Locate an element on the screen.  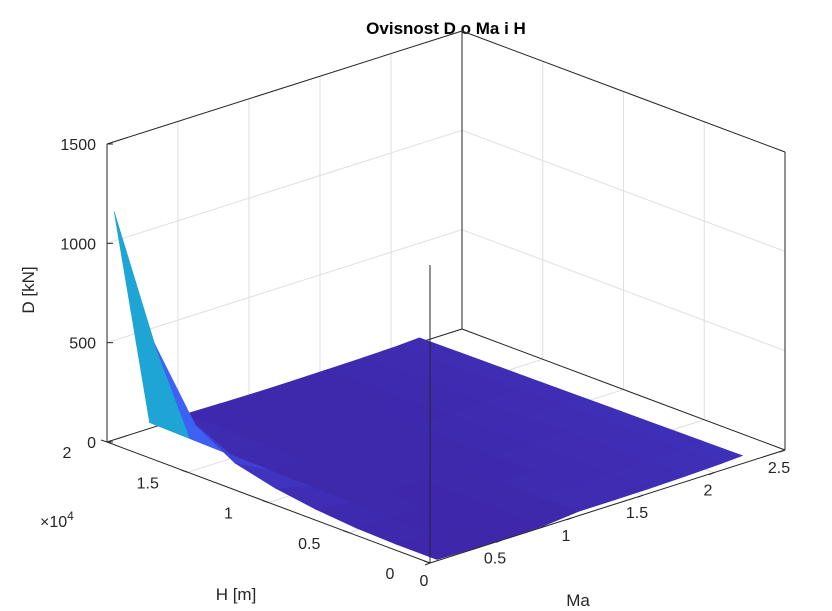
y-tick-label: 1.5 is located at coordinates (148, 483).